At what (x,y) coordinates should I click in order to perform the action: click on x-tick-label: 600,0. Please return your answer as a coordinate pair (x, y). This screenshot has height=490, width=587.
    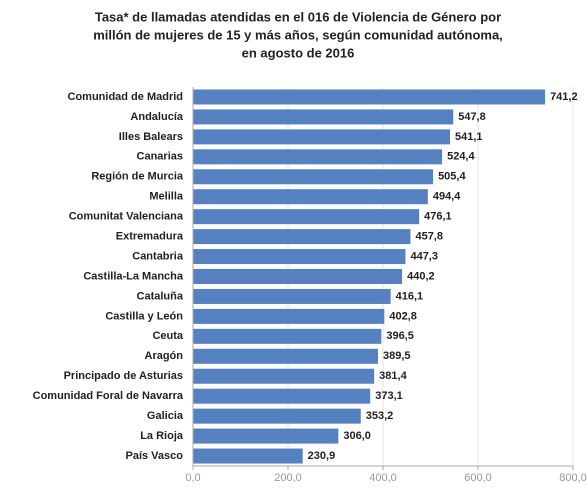
    Looking at the image, I should click on (478, 478).